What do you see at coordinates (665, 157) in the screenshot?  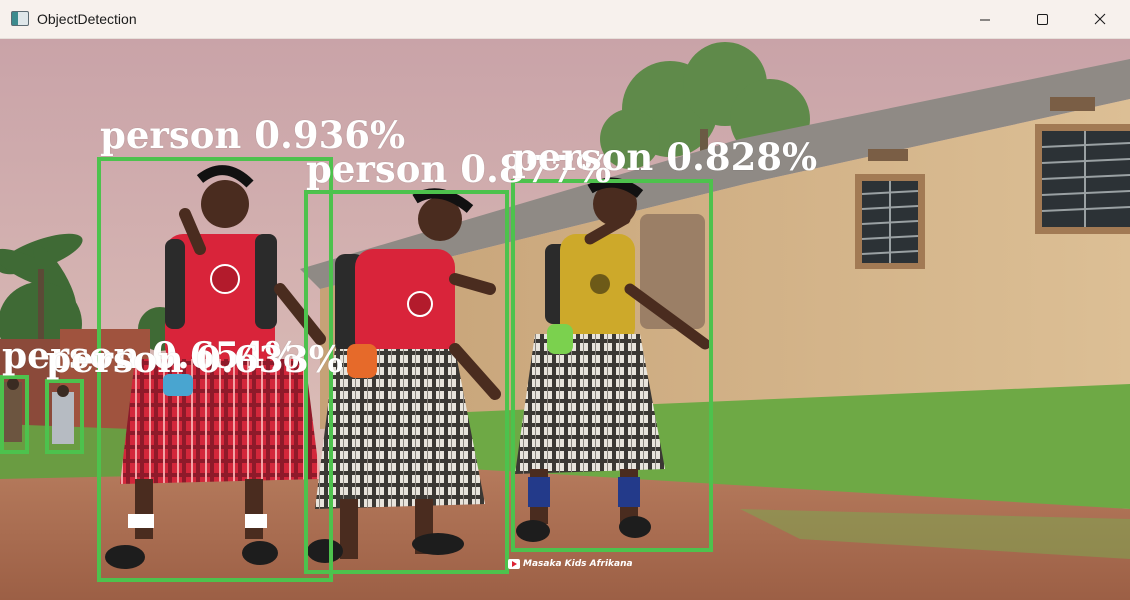 I see `detection-label: person 0.828%` at bounding box center [665, 157].